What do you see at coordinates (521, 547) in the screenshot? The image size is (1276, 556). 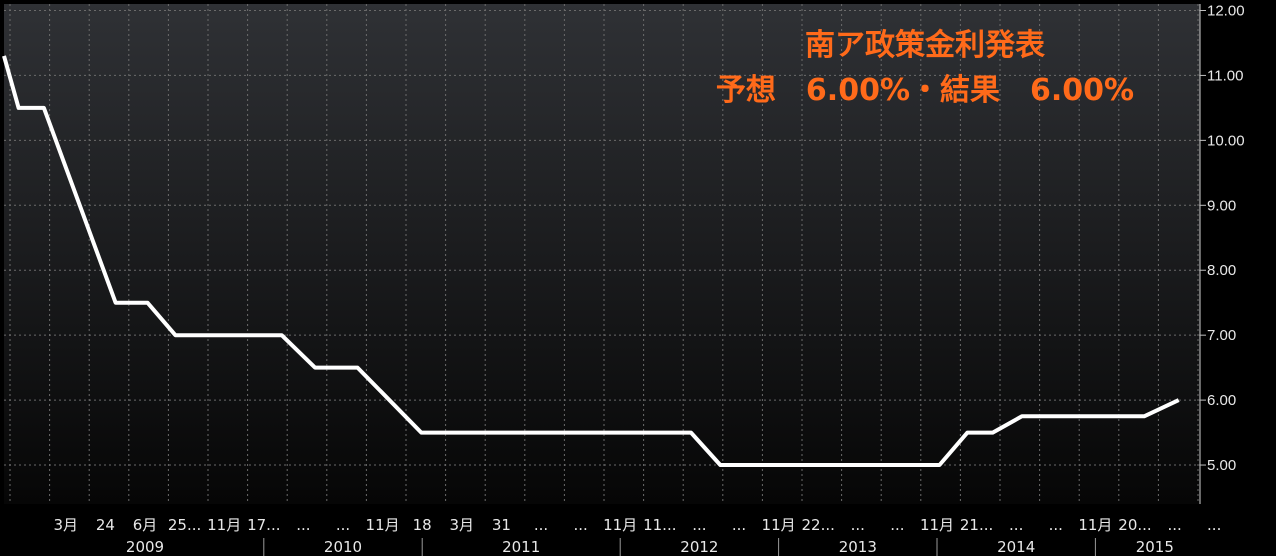 I see `year-label: 2011` at bounding box center [521, 547].